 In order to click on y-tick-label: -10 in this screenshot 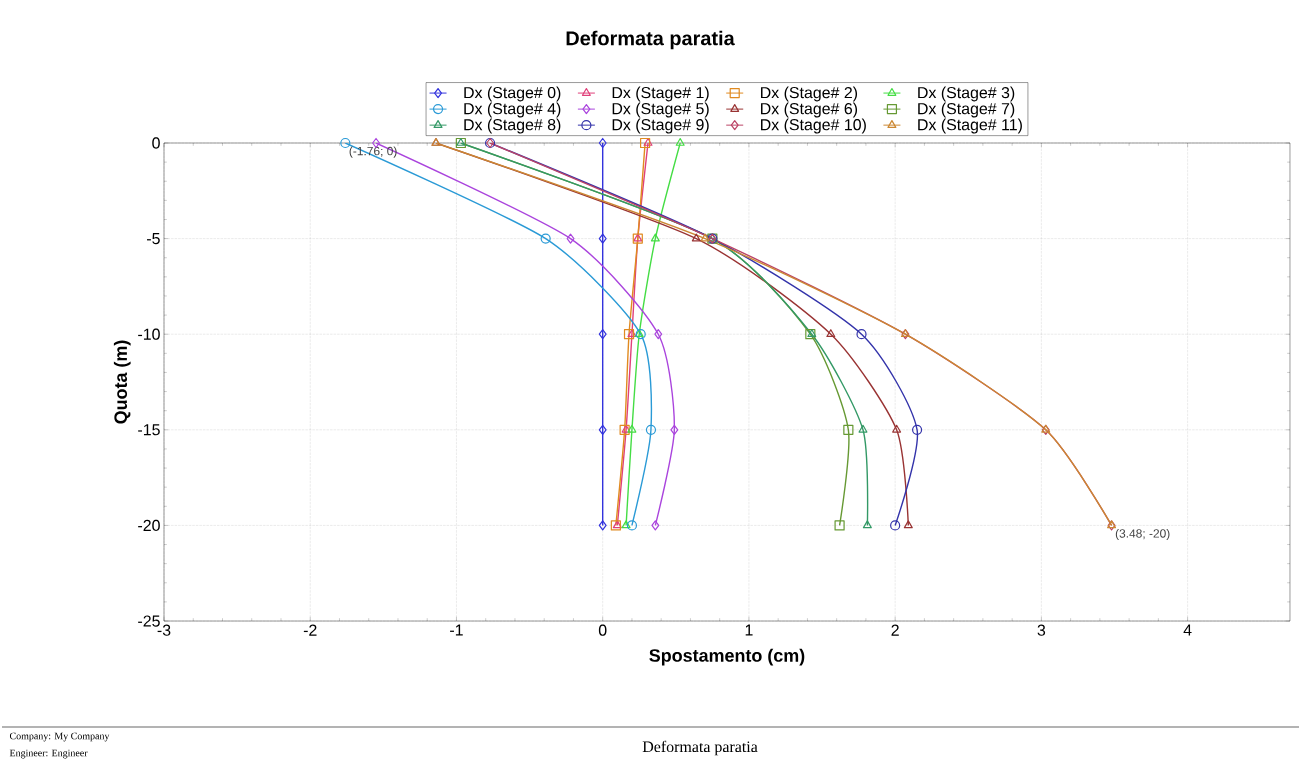, I will do `click(149, 334)`.